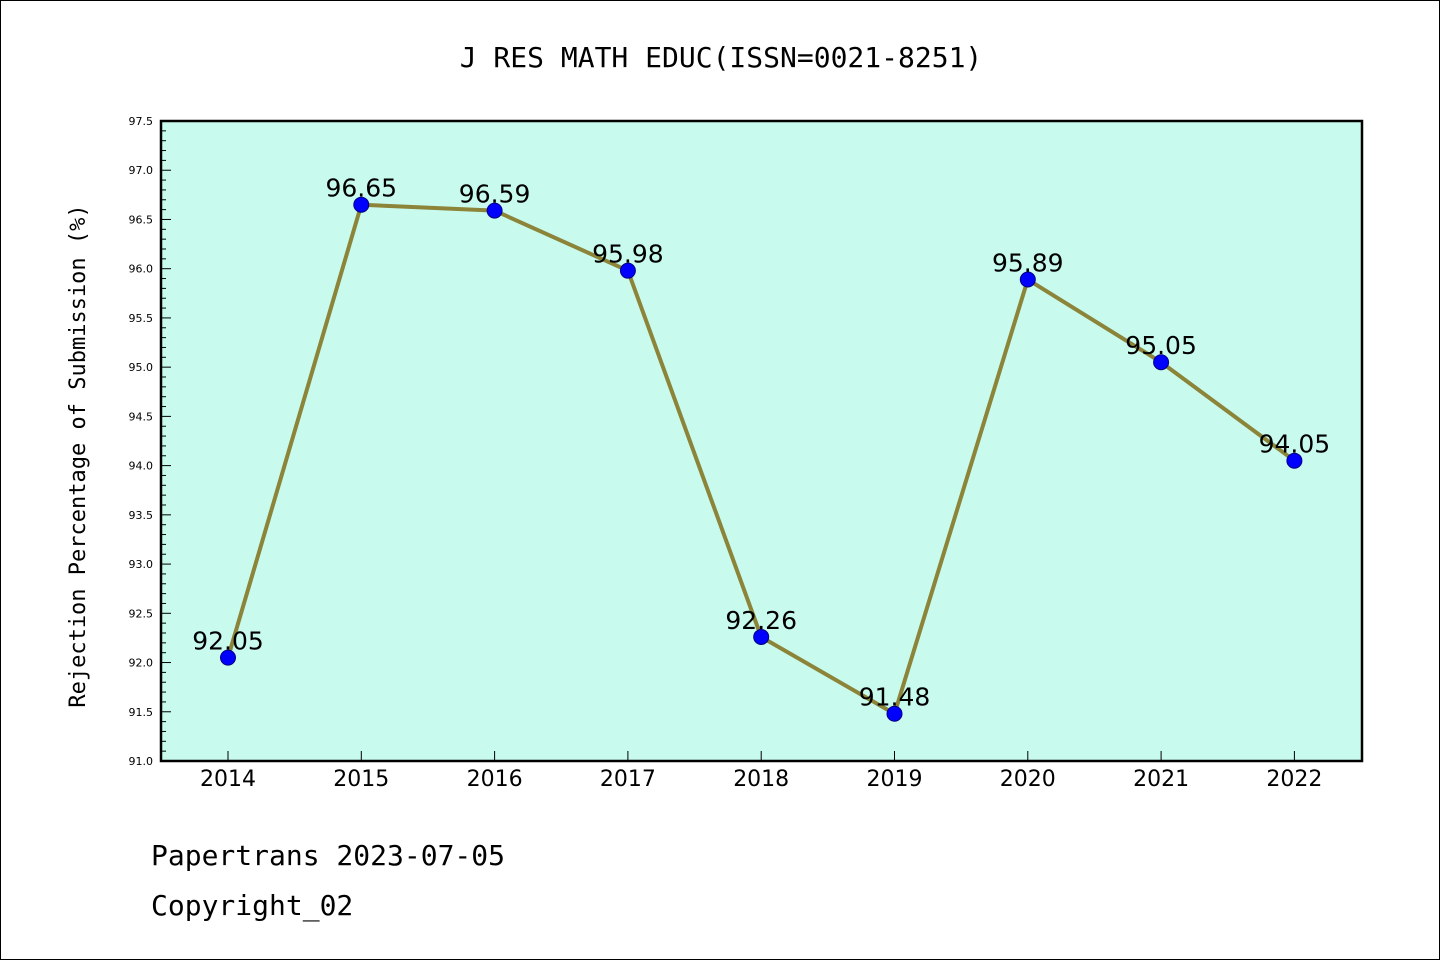 Image resolution: width=1440 pixels, height=961 pixels. What do you see at coordinates (361, 779) in the screenshot?
I see `x-tick-label: 2015` at bounding box center [361, 779].